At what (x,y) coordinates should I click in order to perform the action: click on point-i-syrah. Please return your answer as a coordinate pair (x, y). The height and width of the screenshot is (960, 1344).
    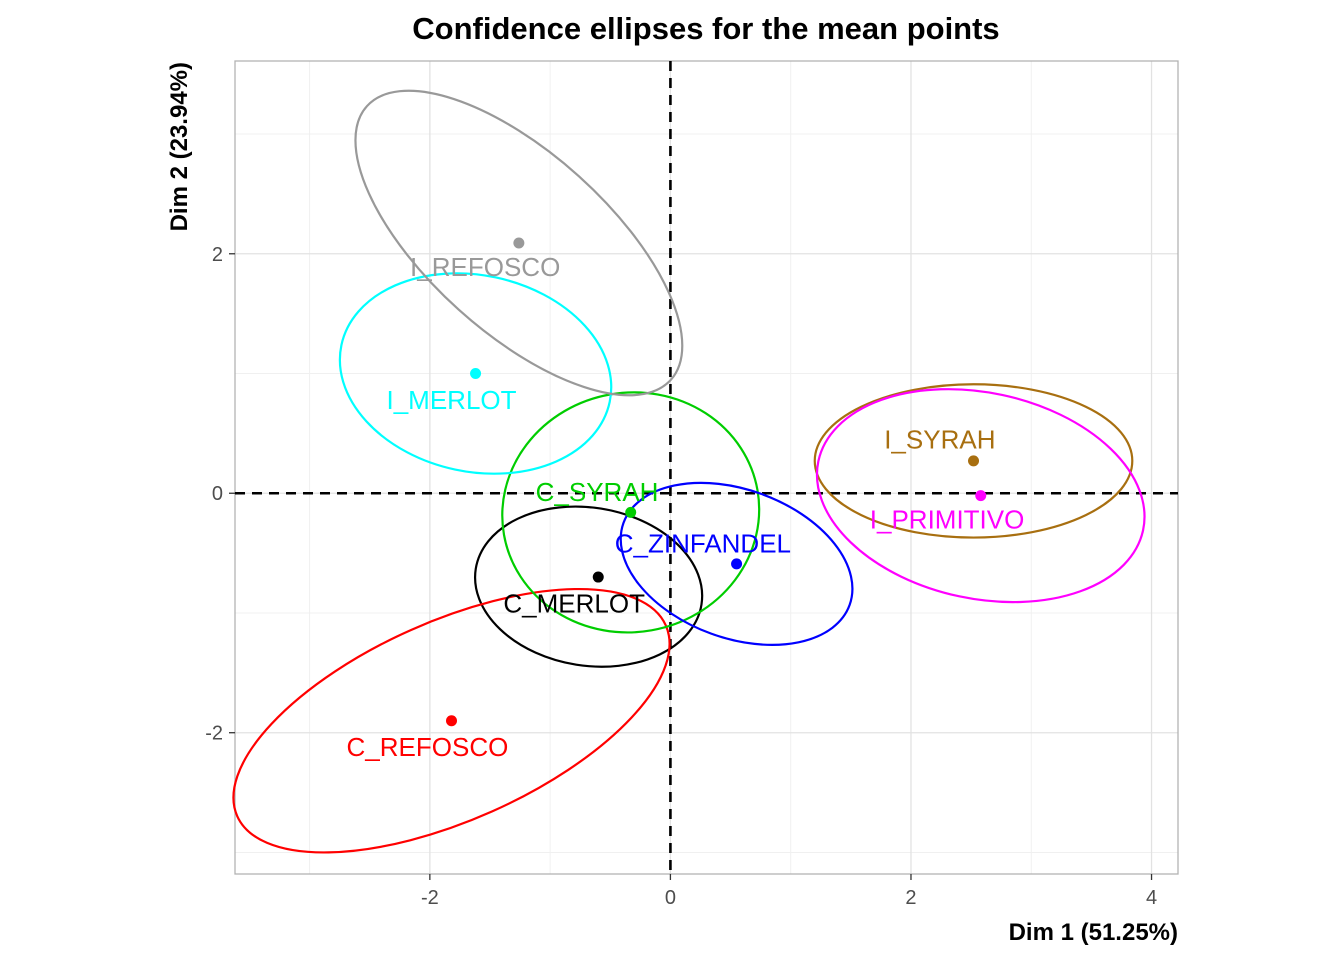
    Looking at the image, I should click on (974, 461).